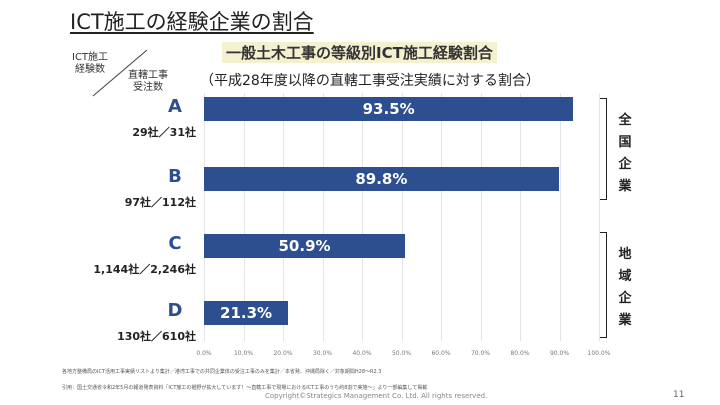  What do you see at coordinates (144, 269) in the screenshot?
I see `count-label: 1,144社／2,246社` at bounding box center [144, 269].